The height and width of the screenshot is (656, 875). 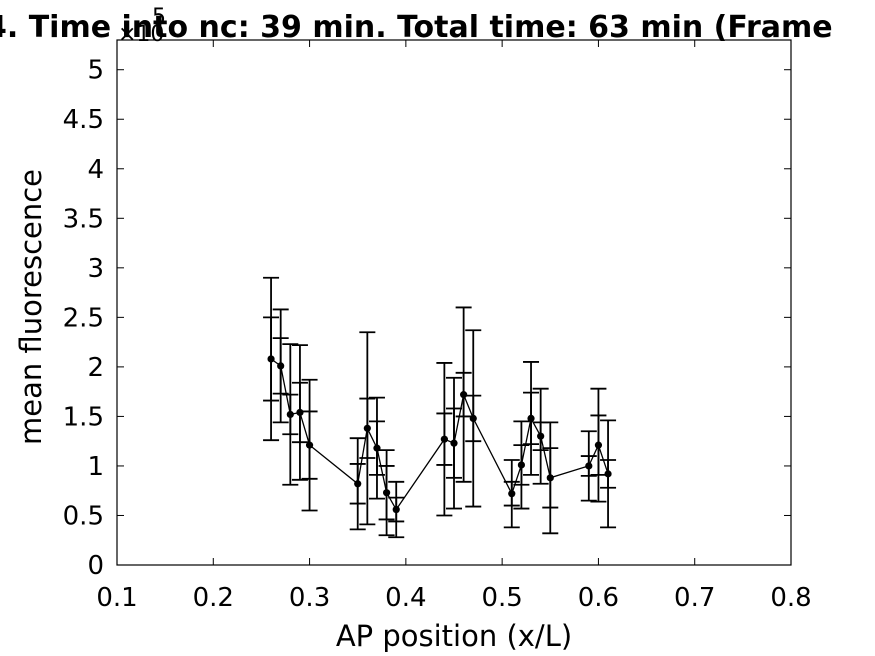 What do you see at coordinates (159, 17) in the screenshot?
I see `y-exponent-power: 5` at bounding box center [159, 17].